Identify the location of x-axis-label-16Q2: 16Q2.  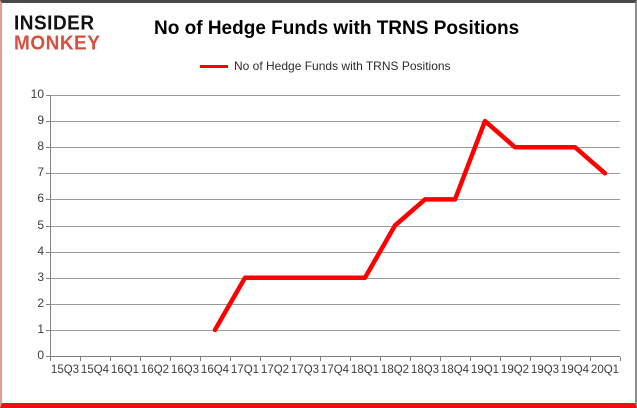
(155, 370).